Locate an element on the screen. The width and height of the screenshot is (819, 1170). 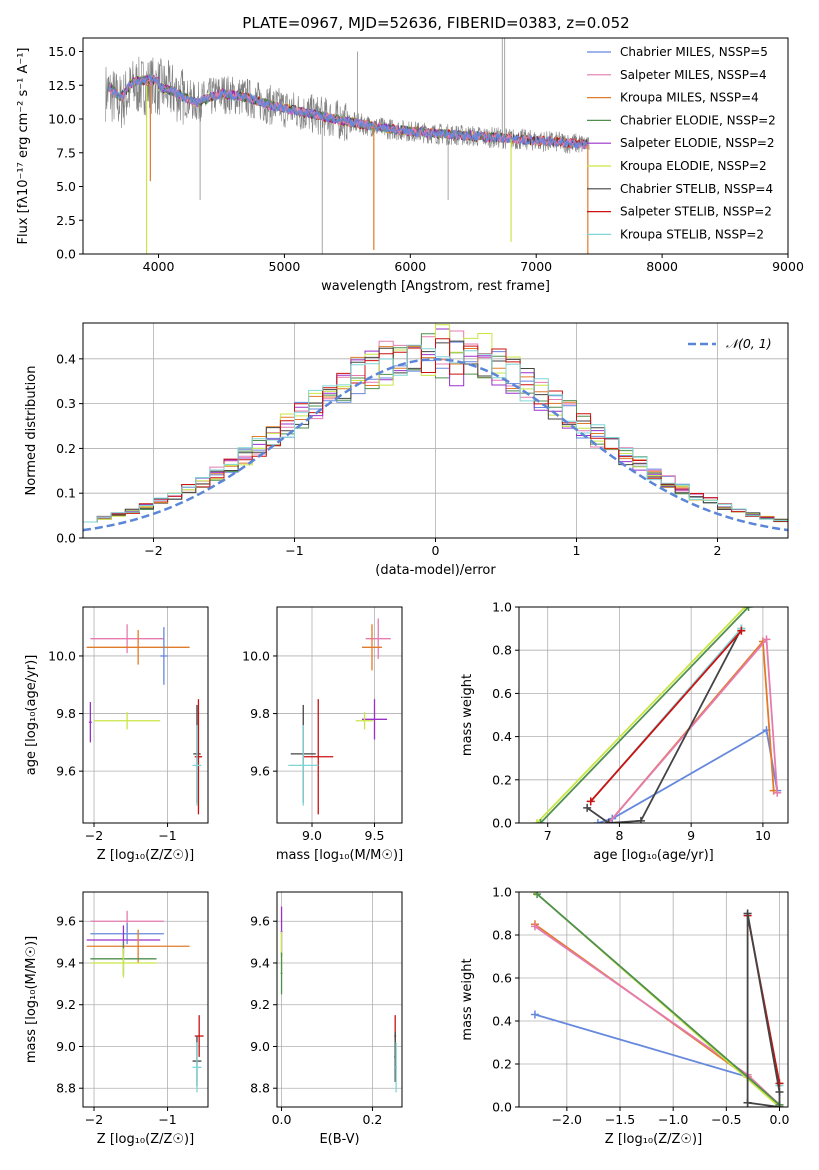
series-line-chabrier_stelib is located at coordinates (664, 725).